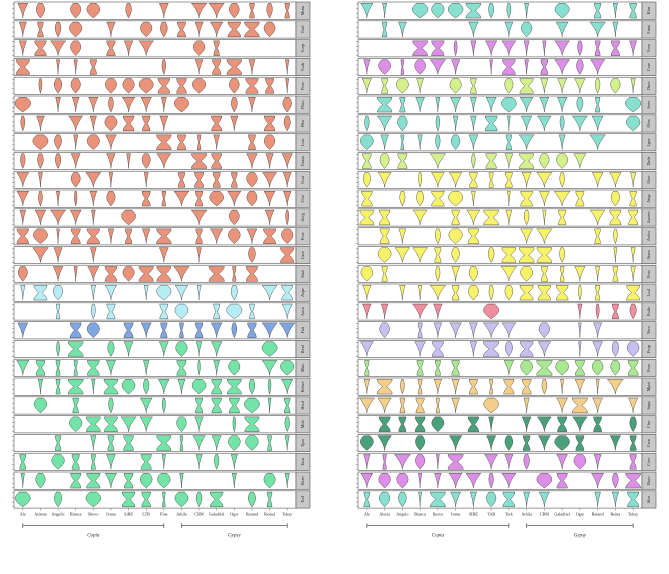 The width and height of the screenshot is (669, 574). I want to click on facet-row: Dsco, so click(506, 85).